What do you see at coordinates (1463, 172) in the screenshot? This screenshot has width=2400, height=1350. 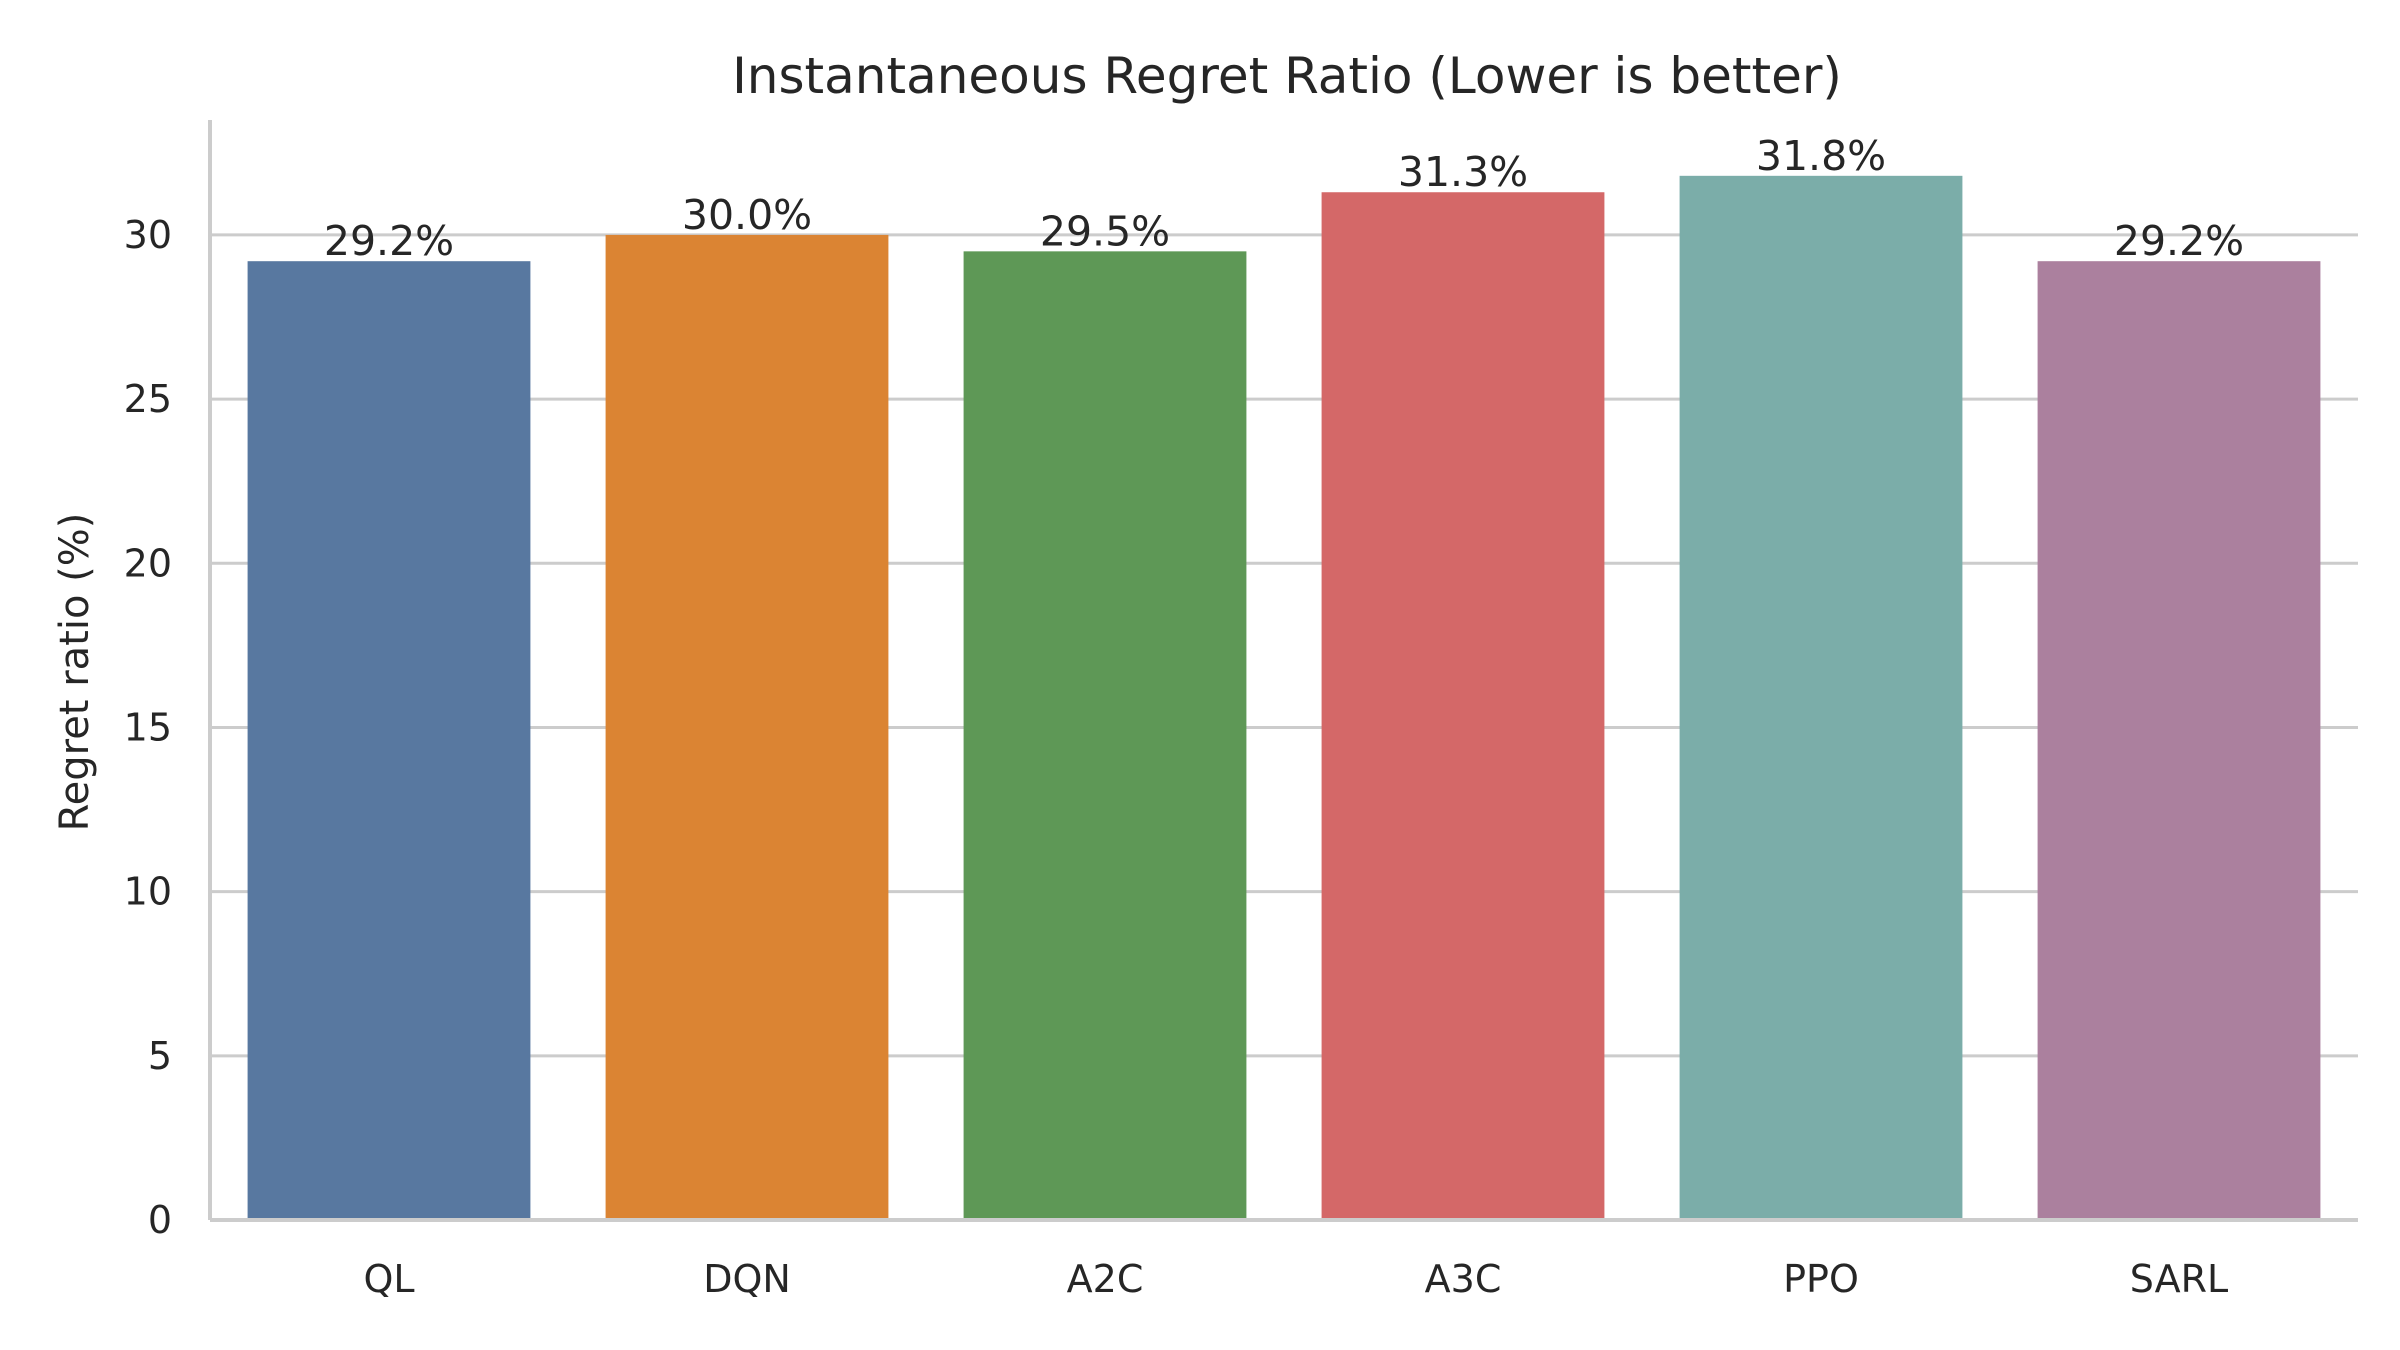 I see `data-label: 31.3%` at bounding box center [1463, 172].